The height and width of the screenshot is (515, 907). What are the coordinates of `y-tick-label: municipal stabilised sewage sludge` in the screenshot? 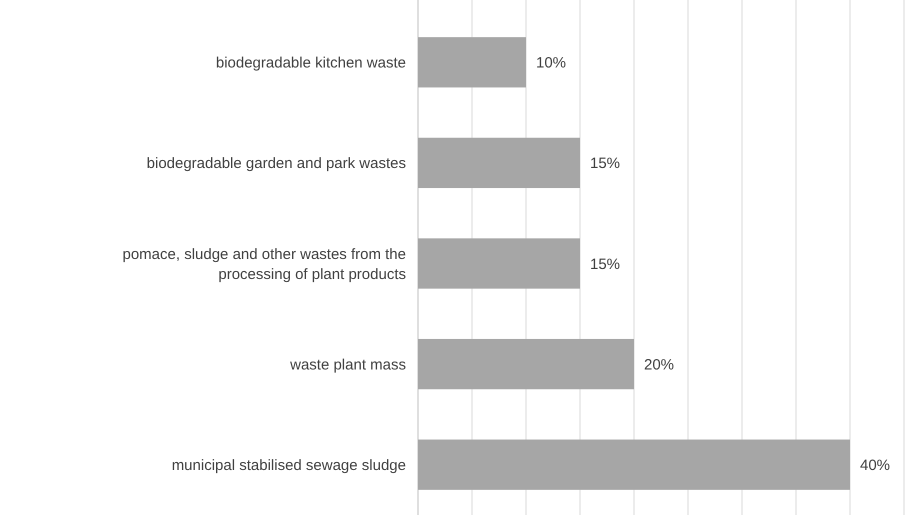 It's located at (289, 465).